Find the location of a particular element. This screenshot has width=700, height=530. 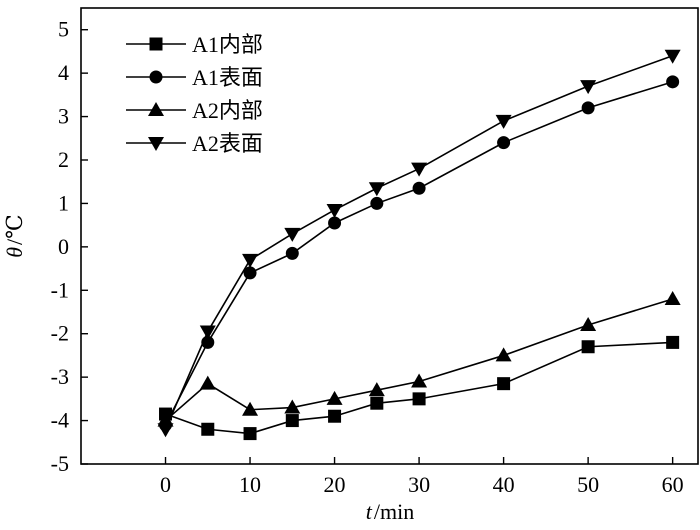

x-tick-label: 0 is located at coordinates (165, 484).